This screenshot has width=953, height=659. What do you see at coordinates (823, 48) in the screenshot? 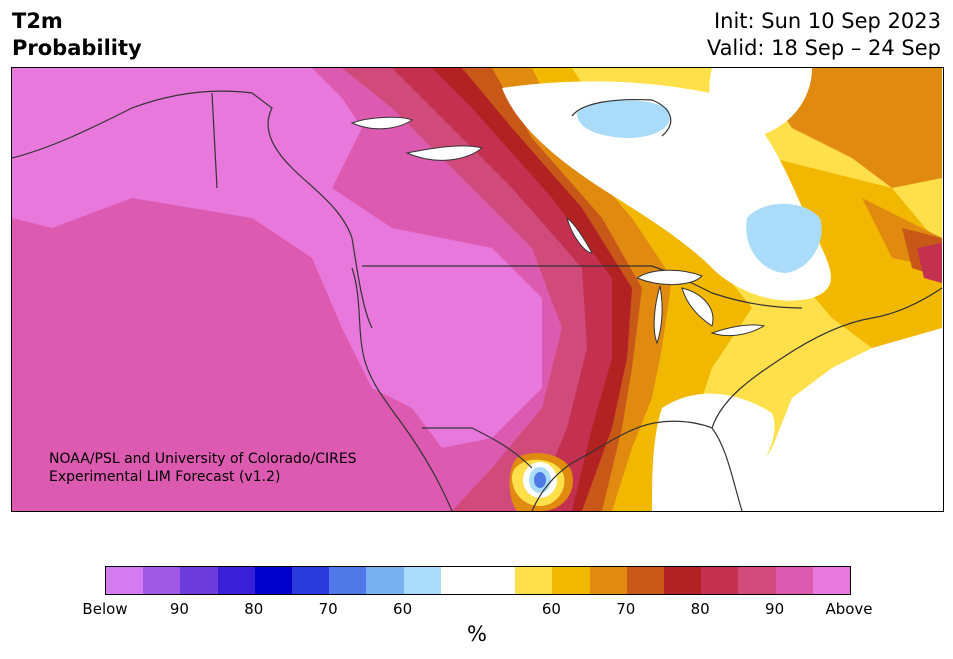
I see `valid-range: Valid: 18 Sep – 24 Sep` at bounding box center [823, 48].